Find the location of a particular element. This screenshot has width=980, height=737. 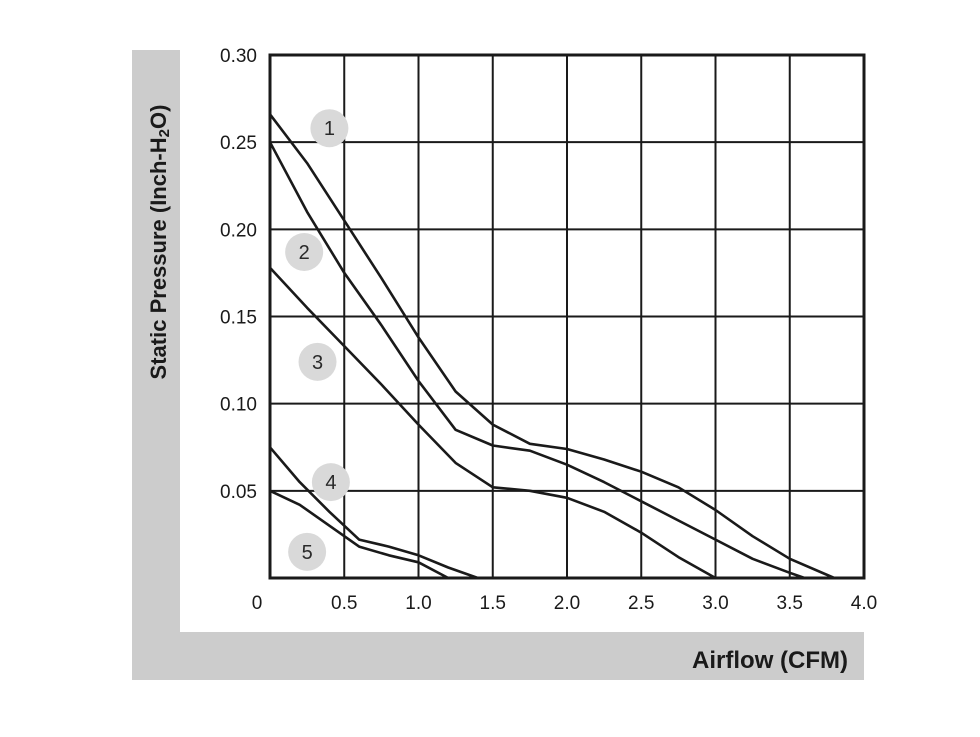

series-badge-label-2: 2 is located at coordinates (304, 253).